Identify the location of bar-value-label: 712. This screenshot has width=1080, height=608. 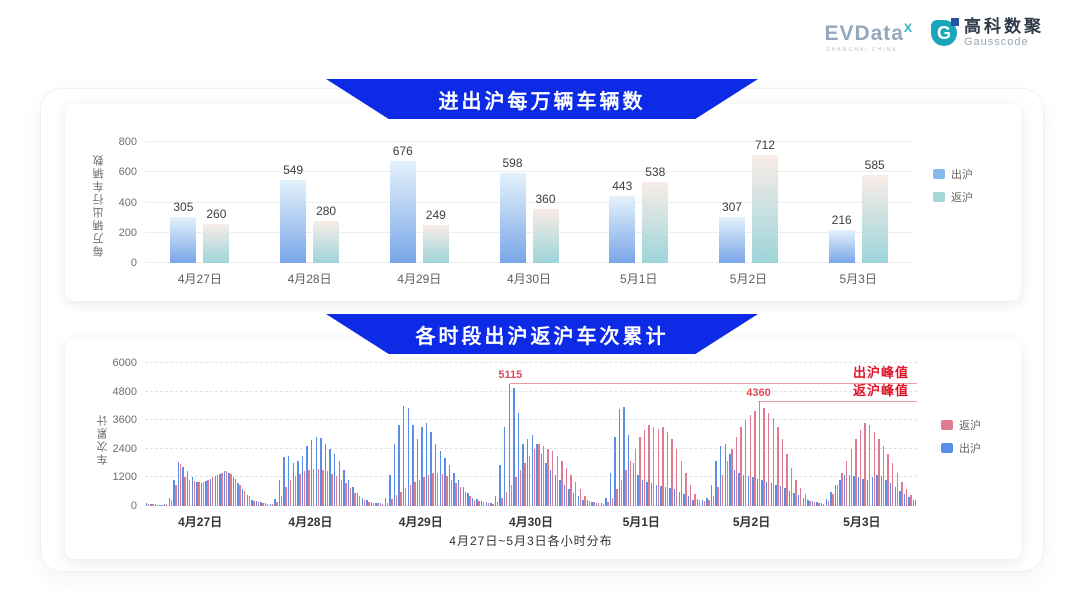
(764, 145).